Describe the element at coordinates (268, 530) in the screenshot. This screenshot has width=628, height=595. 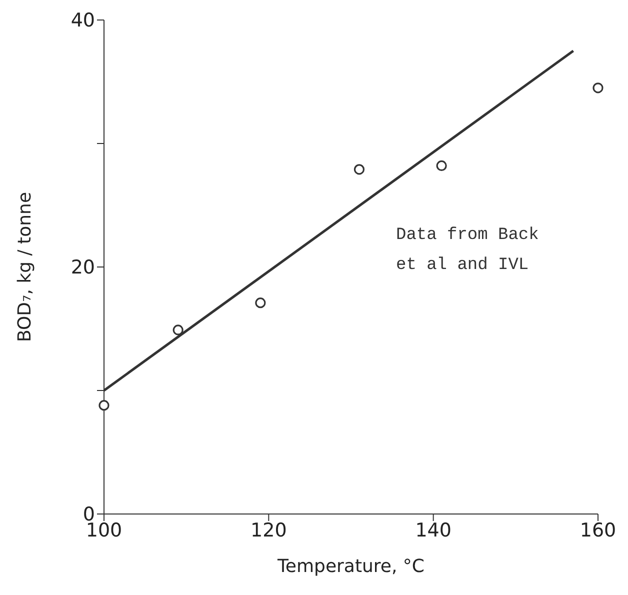
I see `x-tick-label: 120` at that location.